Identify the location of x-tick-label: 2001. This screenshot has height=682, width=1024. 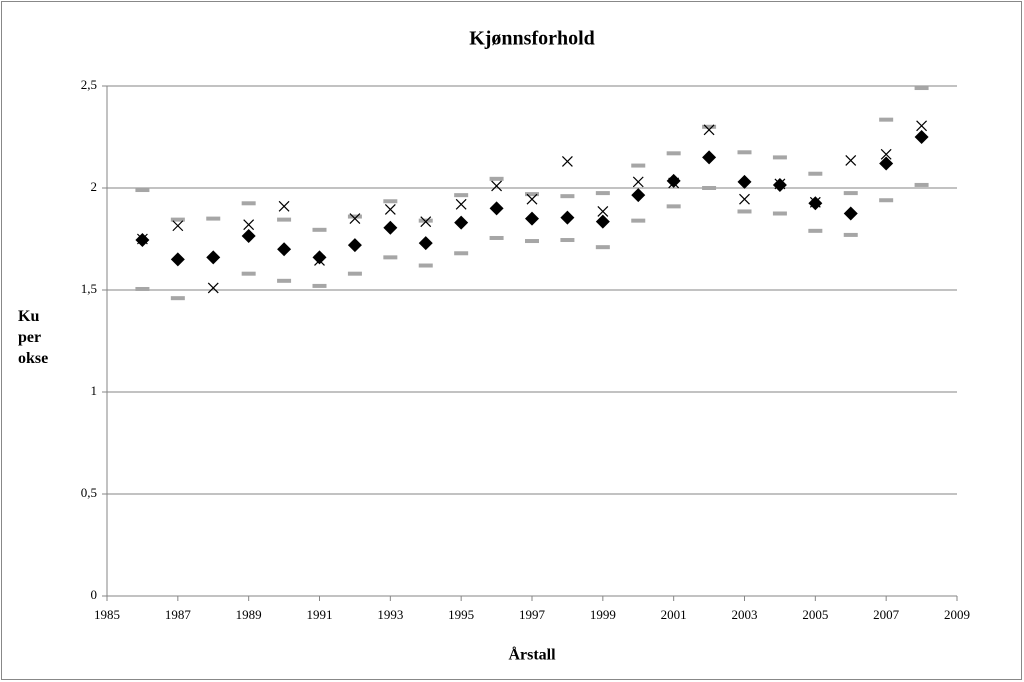
(674, 614).